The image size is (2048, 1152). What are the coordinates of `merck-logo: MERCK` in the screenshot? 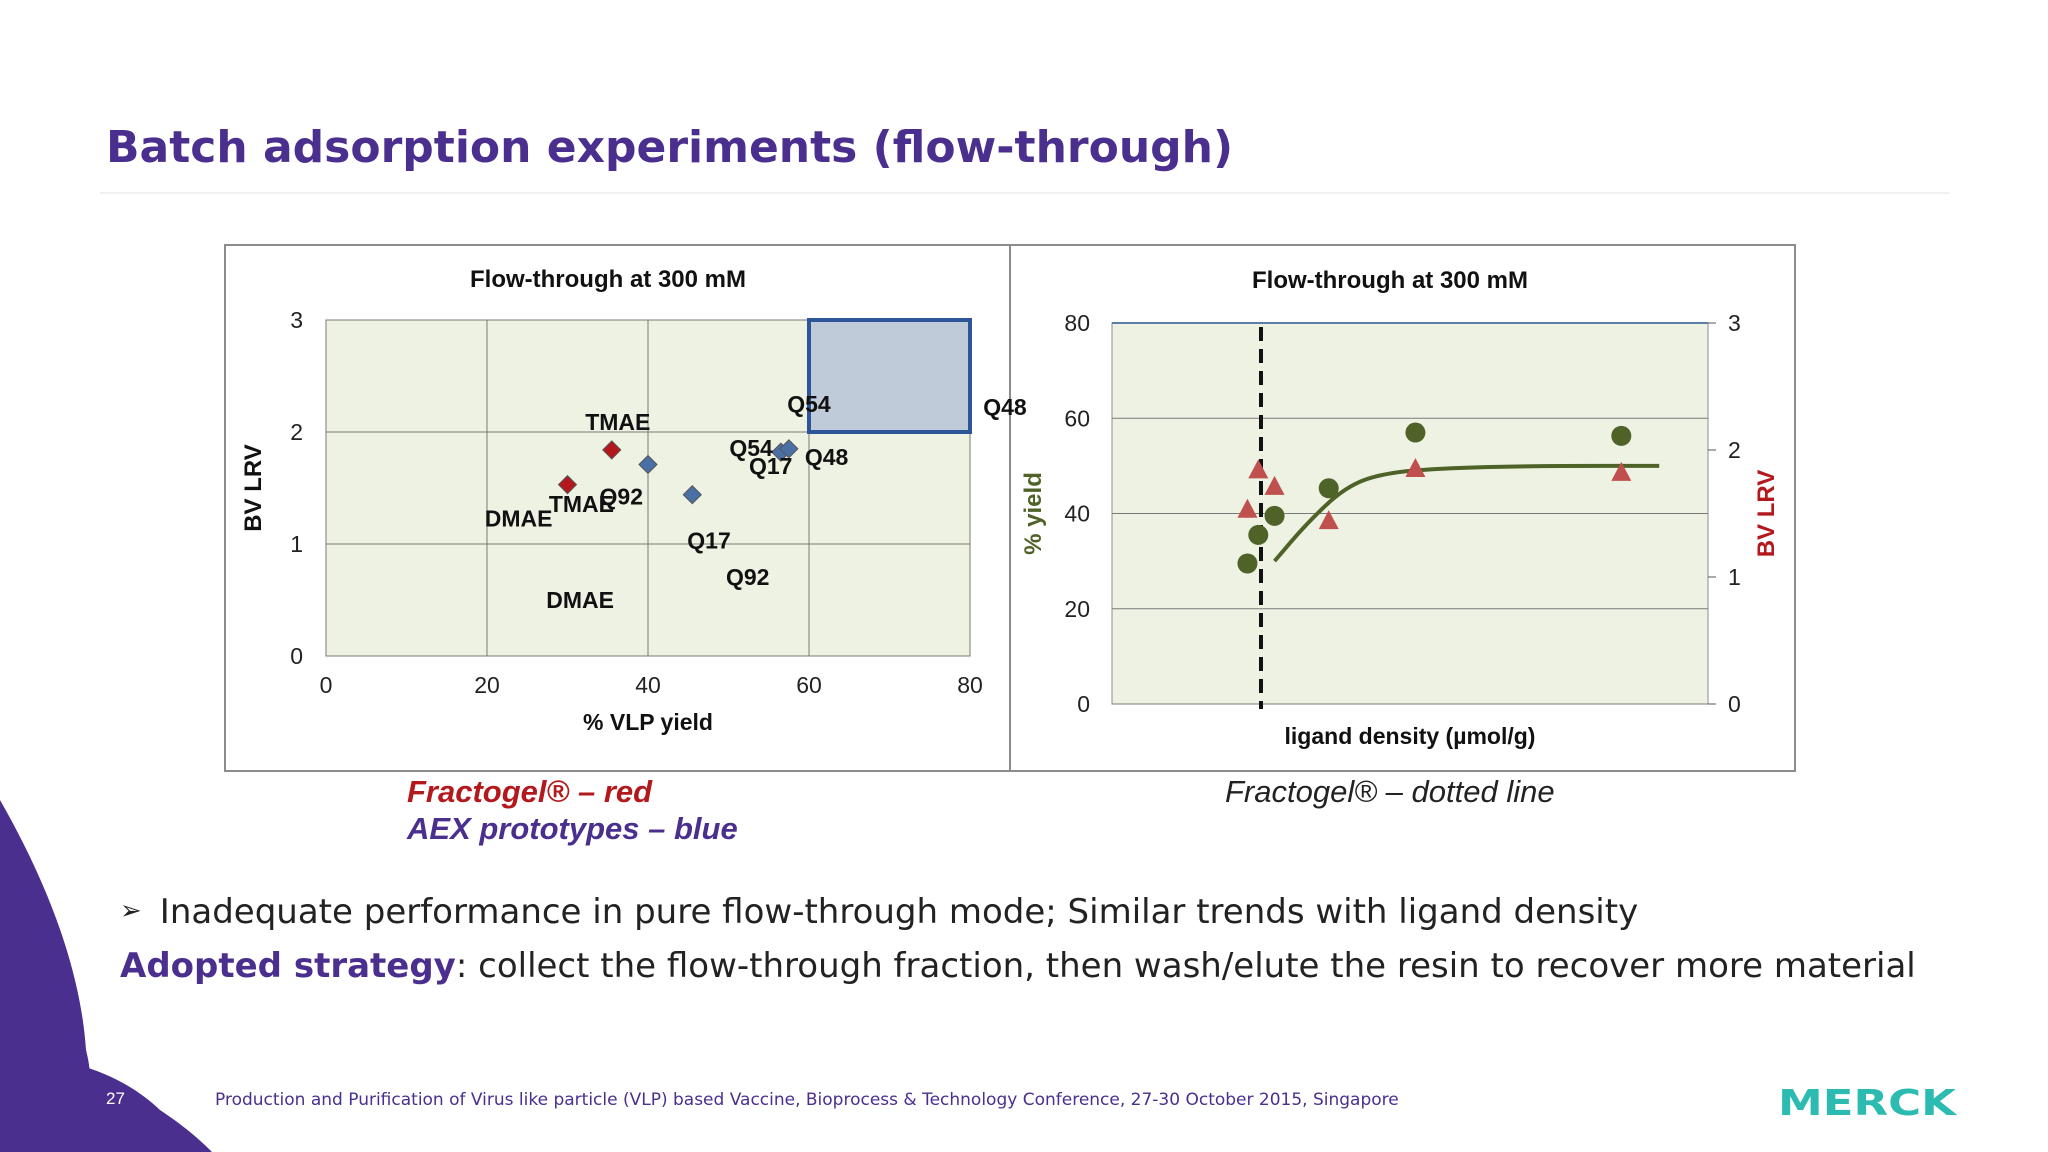 It's located at (1867, 1102).